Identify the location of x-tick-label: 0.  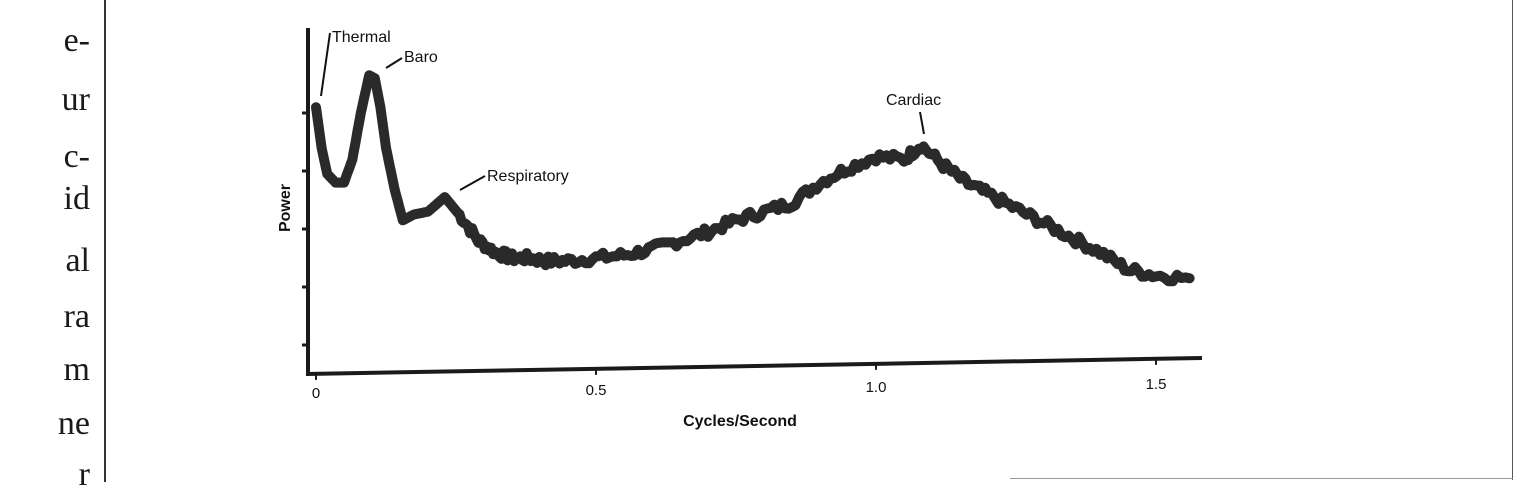
(316, 393).